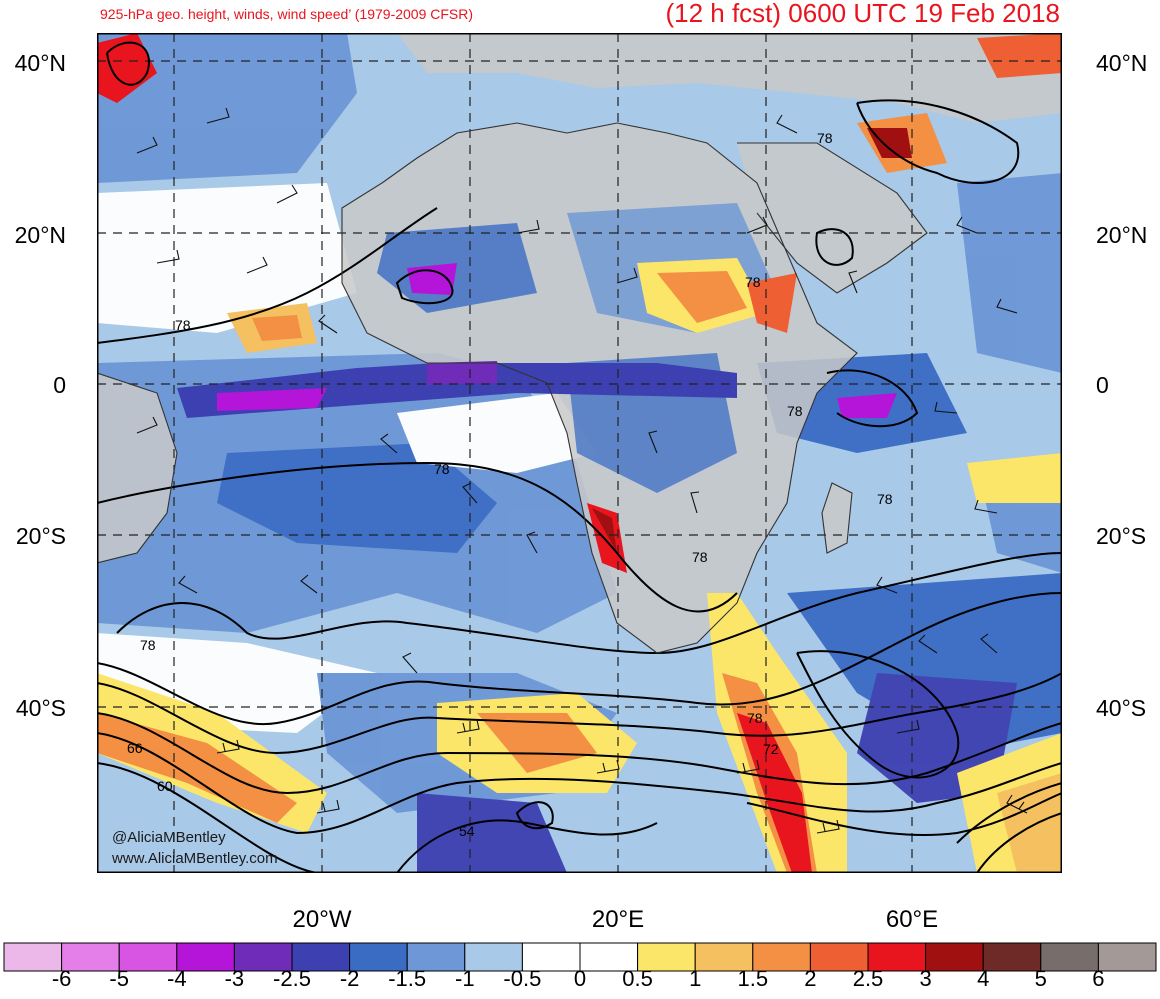 The image size is (1160, 999). What do you see at coordinates (40, 235) in the screenshot?
I see `lat-label-20n-left: 20°N` at bounding box center [40, 235].